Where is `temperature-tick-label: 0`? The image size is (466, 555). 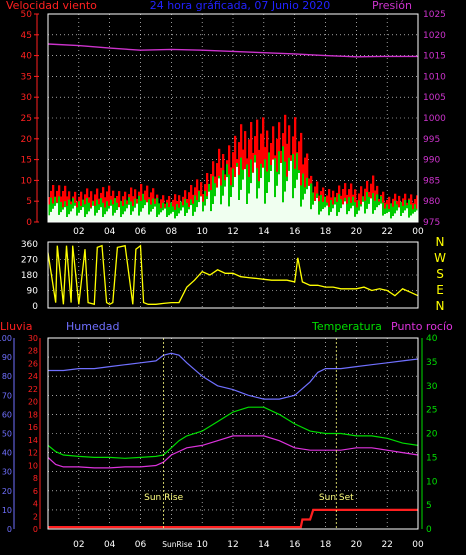 temperature-tick-label: 0 is located at coordinates (429, 530).